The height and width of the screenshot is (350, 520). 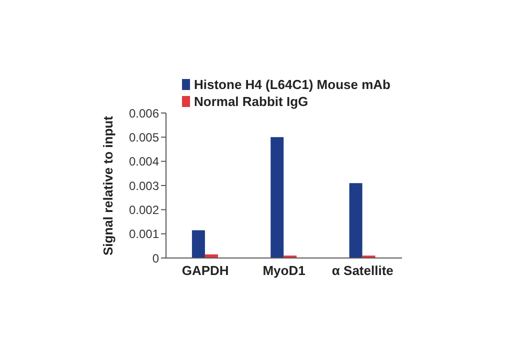 What do you see at coordinates (144, 185) in the screenshot?
I see `y-tick-label: 0.003` at bounding box center [144, 185].